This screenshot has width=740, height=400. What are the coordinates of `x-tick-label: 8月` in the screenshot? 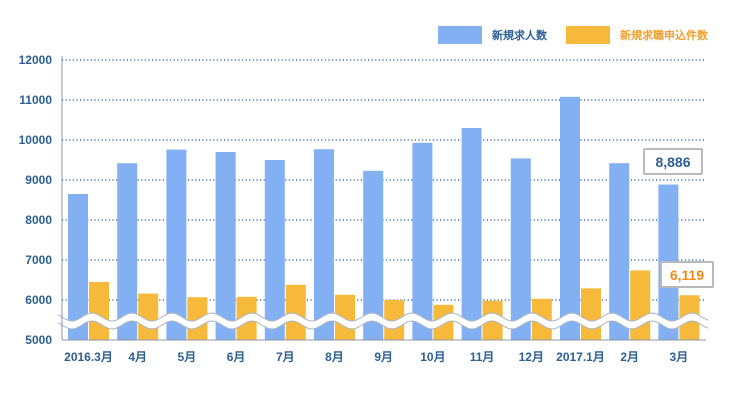 It's located at (334, 357).